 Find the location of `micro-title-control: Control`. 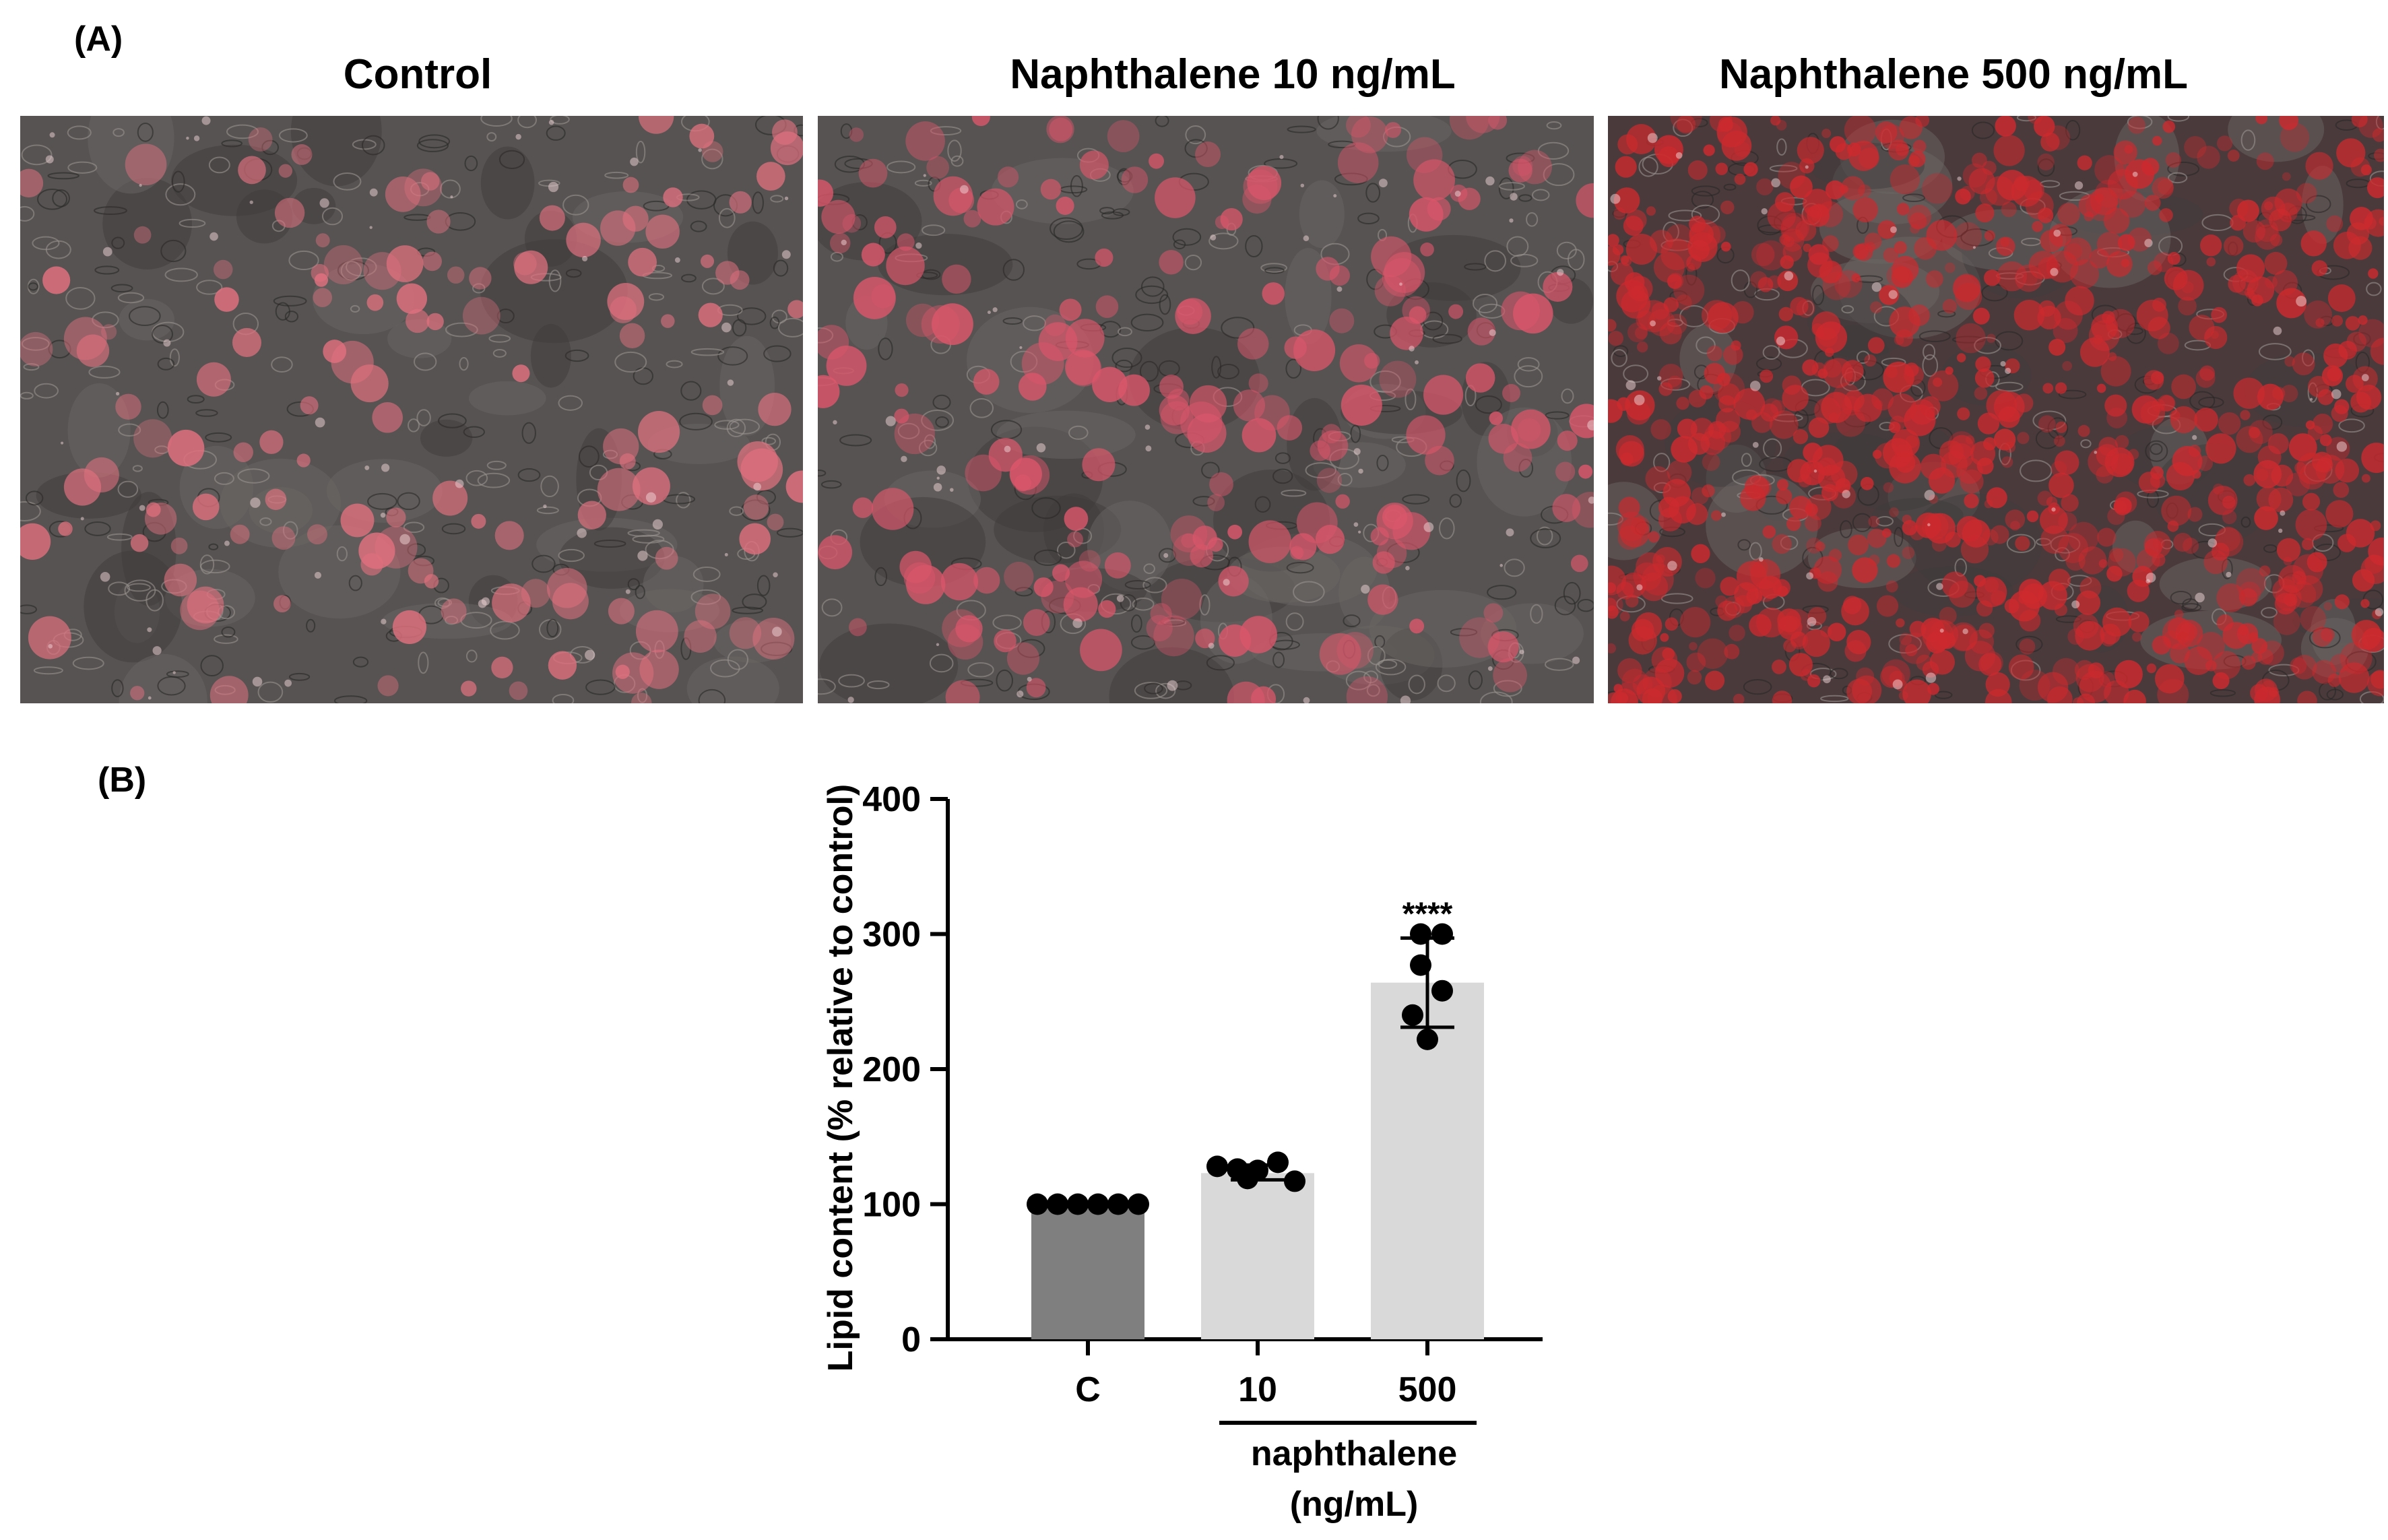

micro-title-control: Control is located at coordinates (417, 75).